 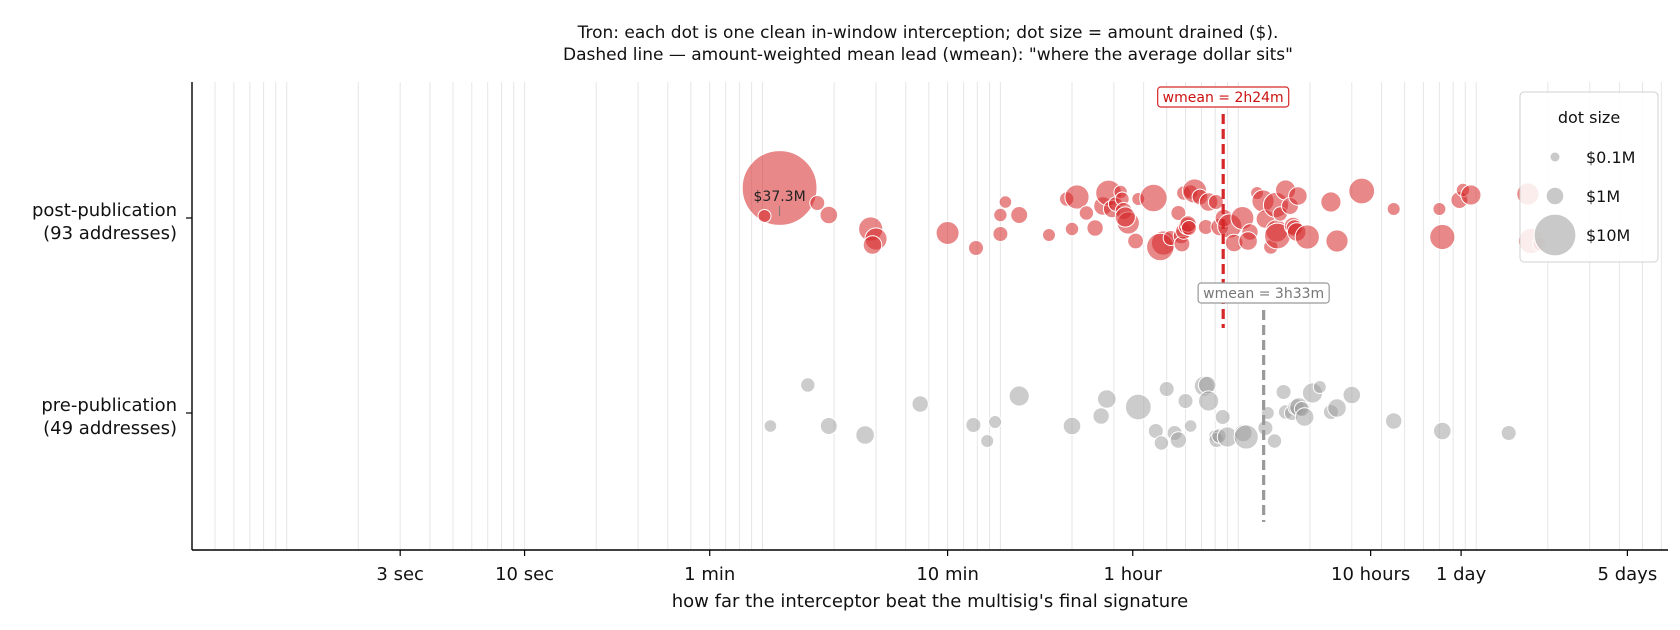 I want to click on legend-label: $0.1M, so click(x=1610, y=157).